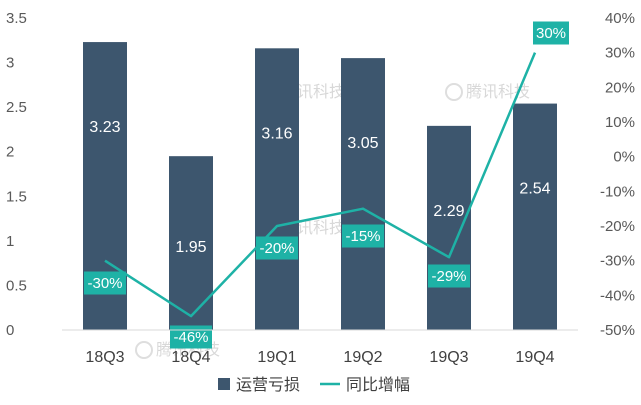  Describe the element at coordinates (617, 191) in the screenshot. I see `right-tick-label: -10%` at that location.